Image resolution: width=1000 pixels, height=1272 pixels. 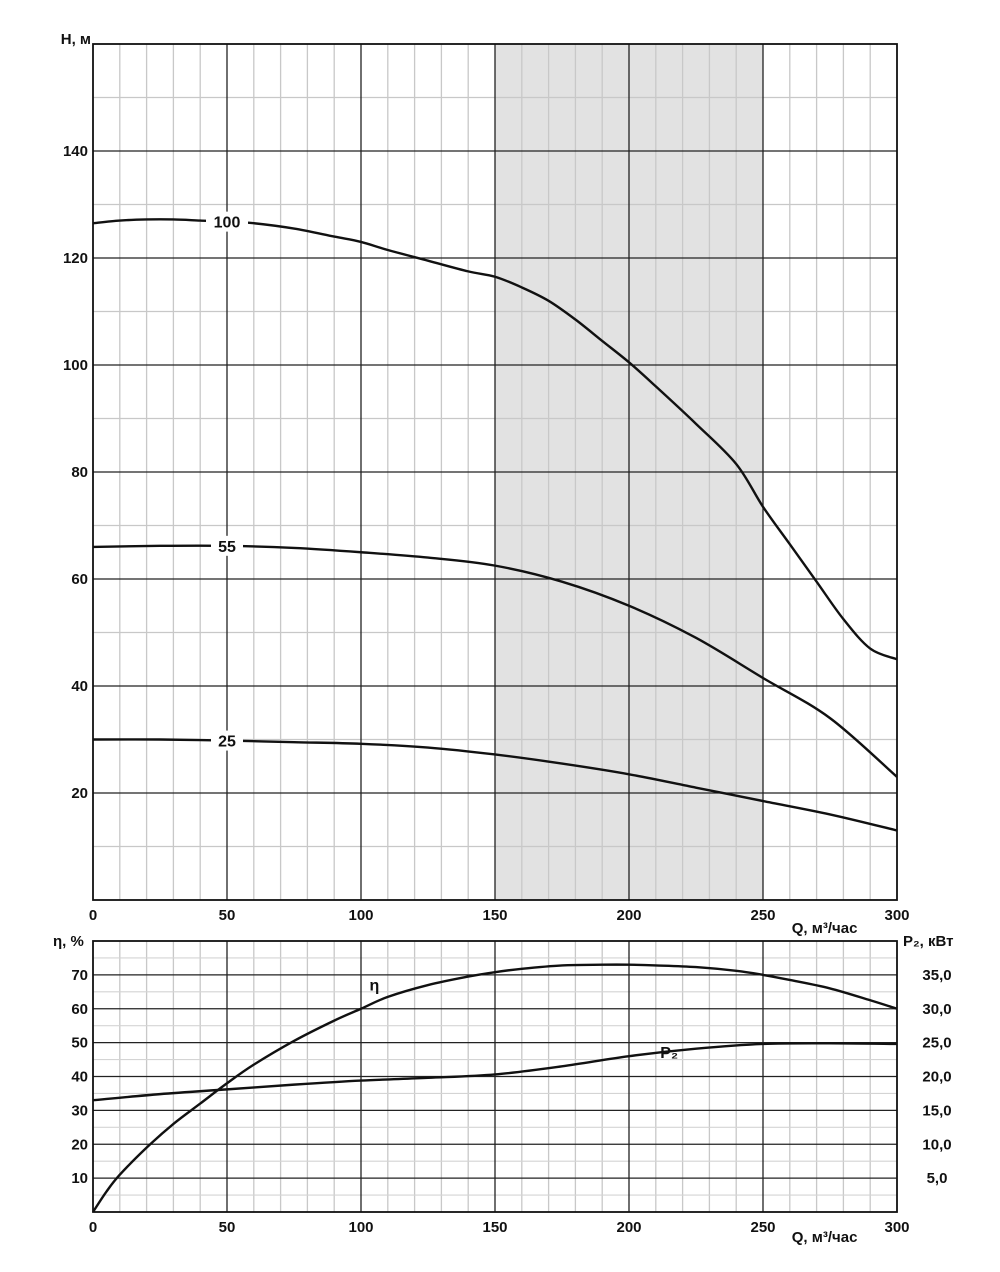 What do you see at coordinates (936, 975) in the screenshot?
I see `y-right-tick-label: 35,0` at bounding box center [936, 975].